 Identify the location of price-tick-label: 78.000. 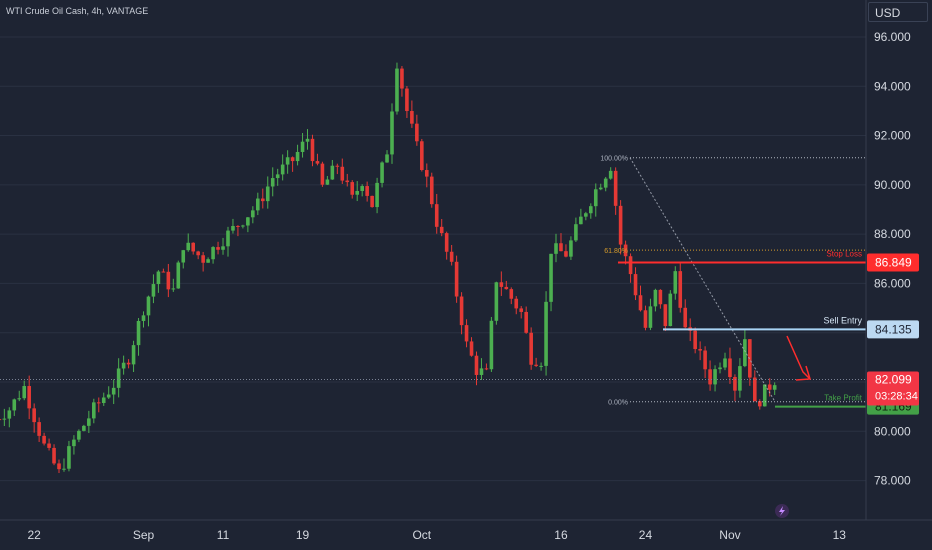
(892, 481).